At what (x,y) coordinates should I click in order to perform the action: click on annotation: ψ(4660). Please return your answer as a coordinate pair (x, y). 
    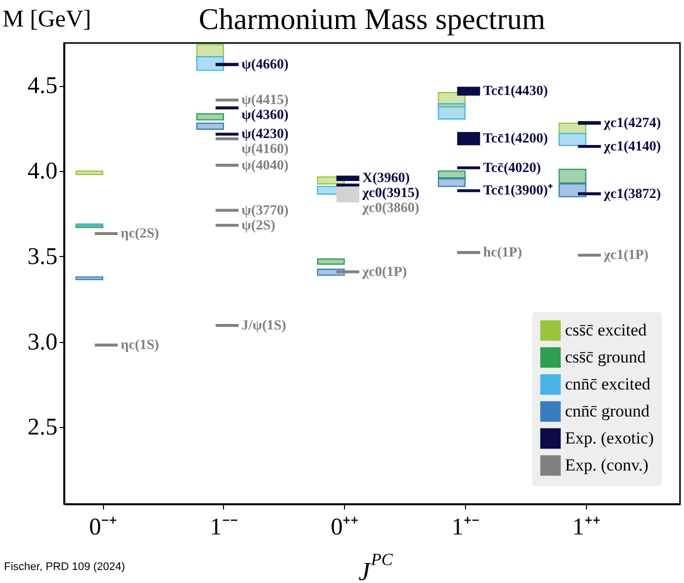
    Looking at the image, I should click on (265, 65).